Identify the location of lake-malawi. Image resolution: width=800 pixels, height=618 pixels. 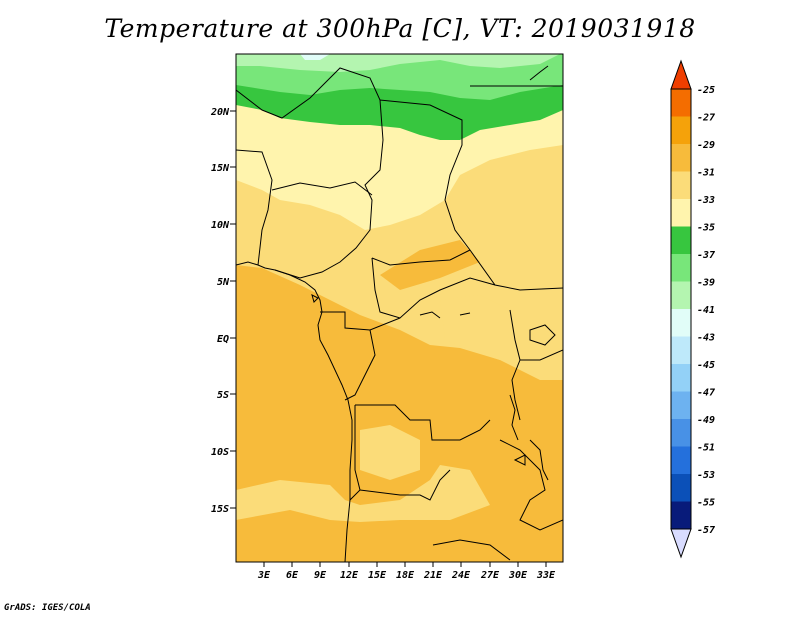
(539, 460).